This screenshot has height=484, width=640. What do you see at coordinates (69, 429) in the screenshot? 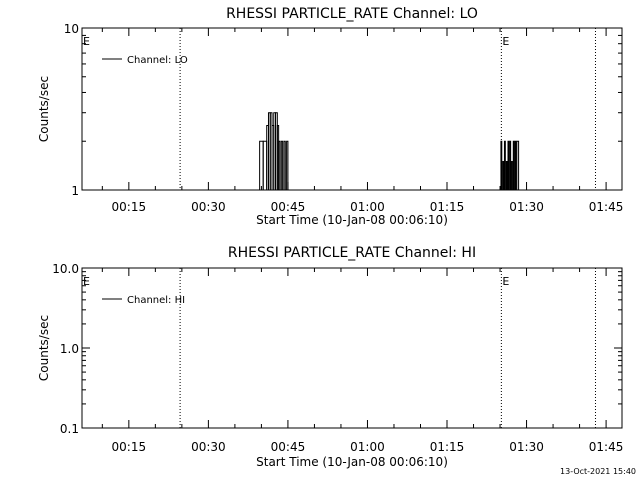
I see `y-tick-label: 0.1` at bounding box center [69, 429].